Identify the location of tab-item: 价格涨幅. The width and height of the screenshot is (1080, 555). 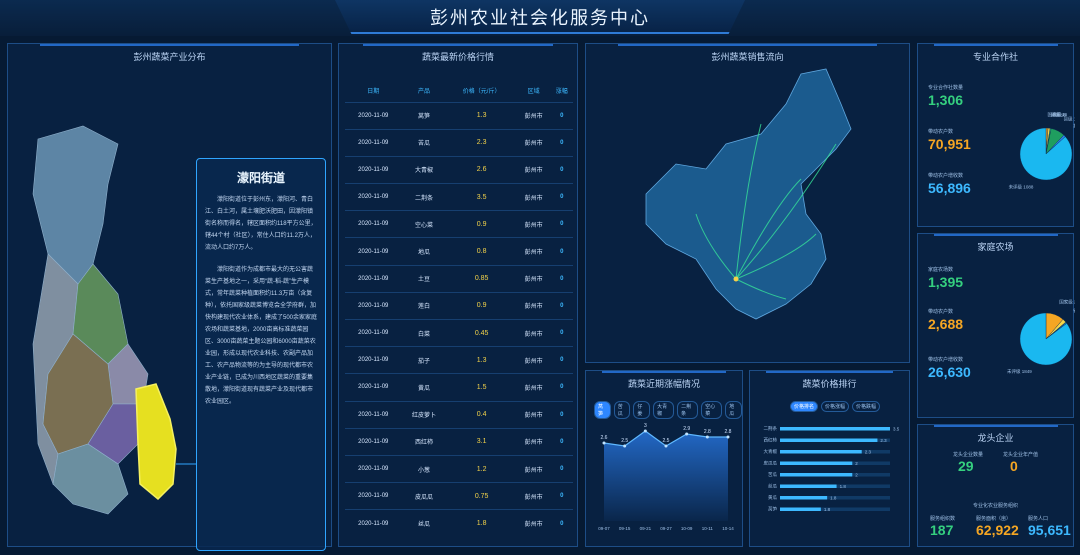
(835, 406).